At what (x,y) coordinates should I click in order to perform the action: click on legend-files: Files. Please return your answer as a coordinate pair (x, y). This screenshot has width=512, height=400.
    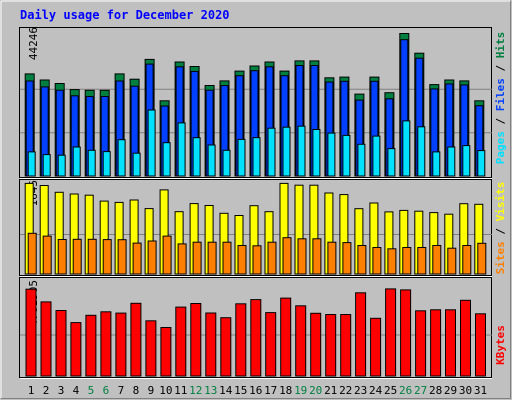
    Looking at the image, I should click on (500, 94).